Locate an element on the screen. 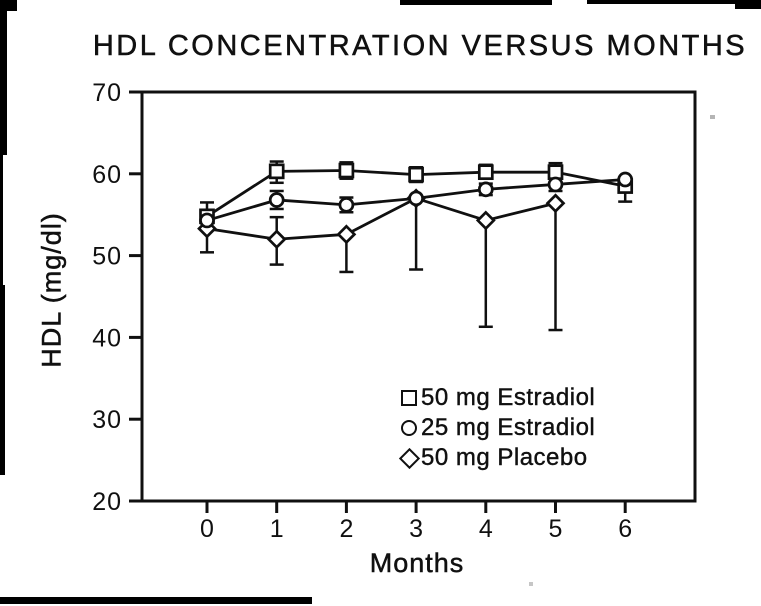 The image size is (761, 606). svg-text: 4 is located at coordinates (486, 529).